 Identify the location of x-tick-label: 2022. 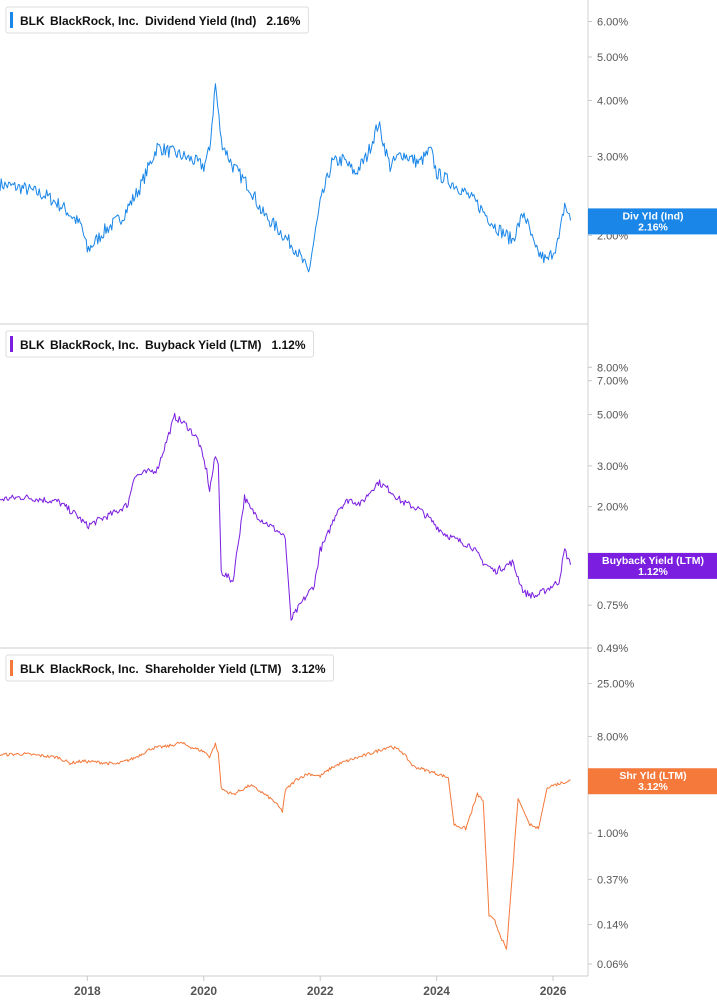
(320, 991).